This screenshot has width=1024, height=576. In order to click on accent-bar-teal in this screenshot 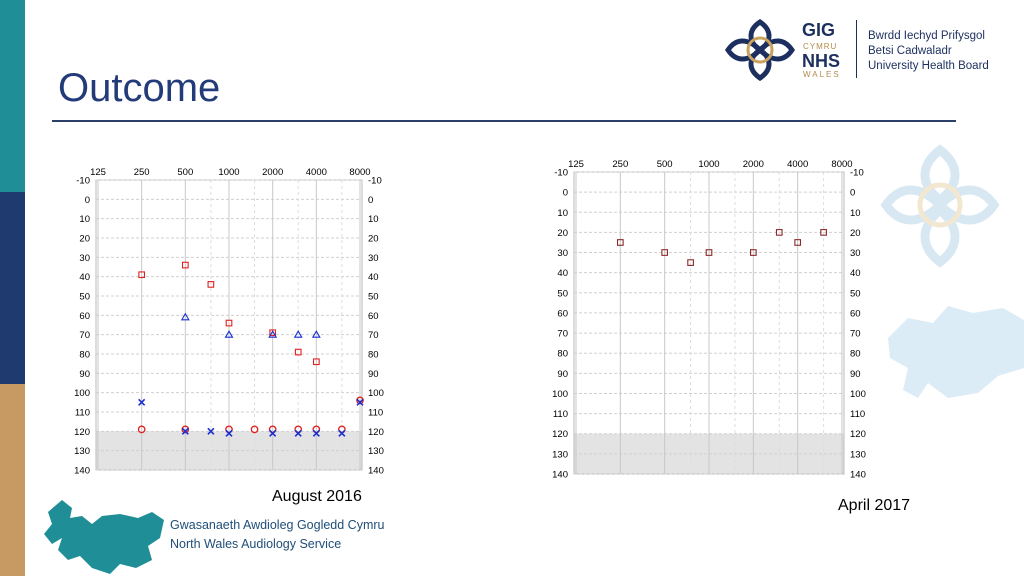, I will do `click(12, 96)`.